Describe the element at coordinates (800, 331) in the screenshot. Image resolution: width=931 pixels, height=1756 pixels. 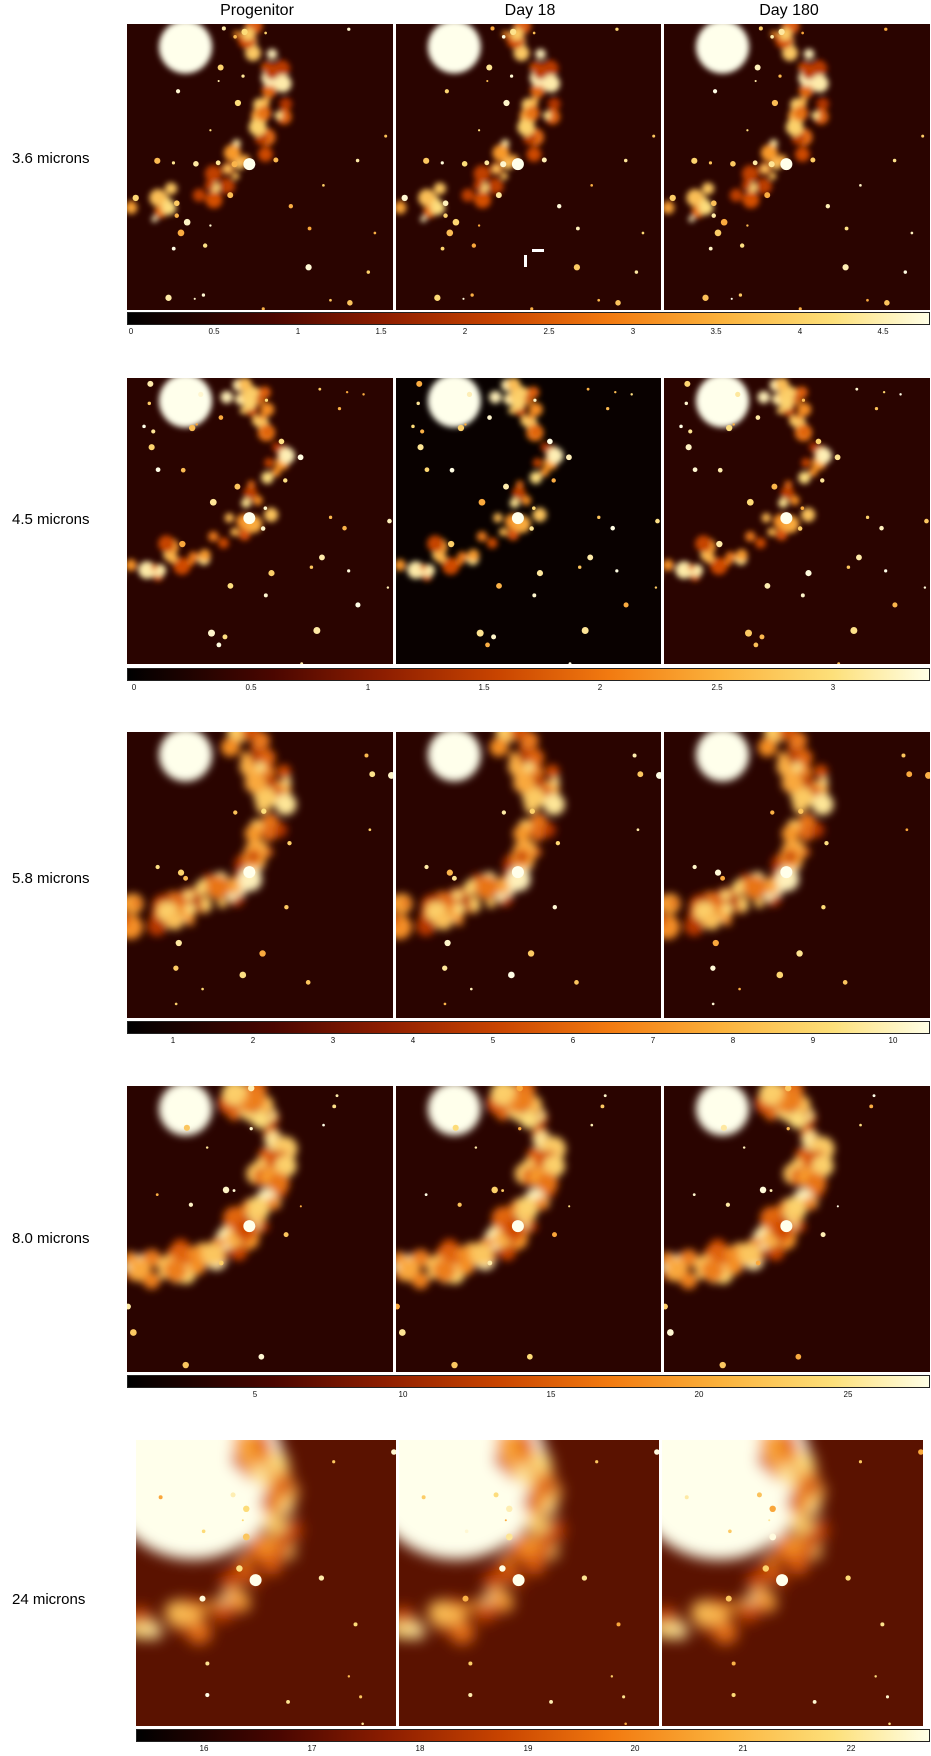
I see `tick-label: 4` at that location.